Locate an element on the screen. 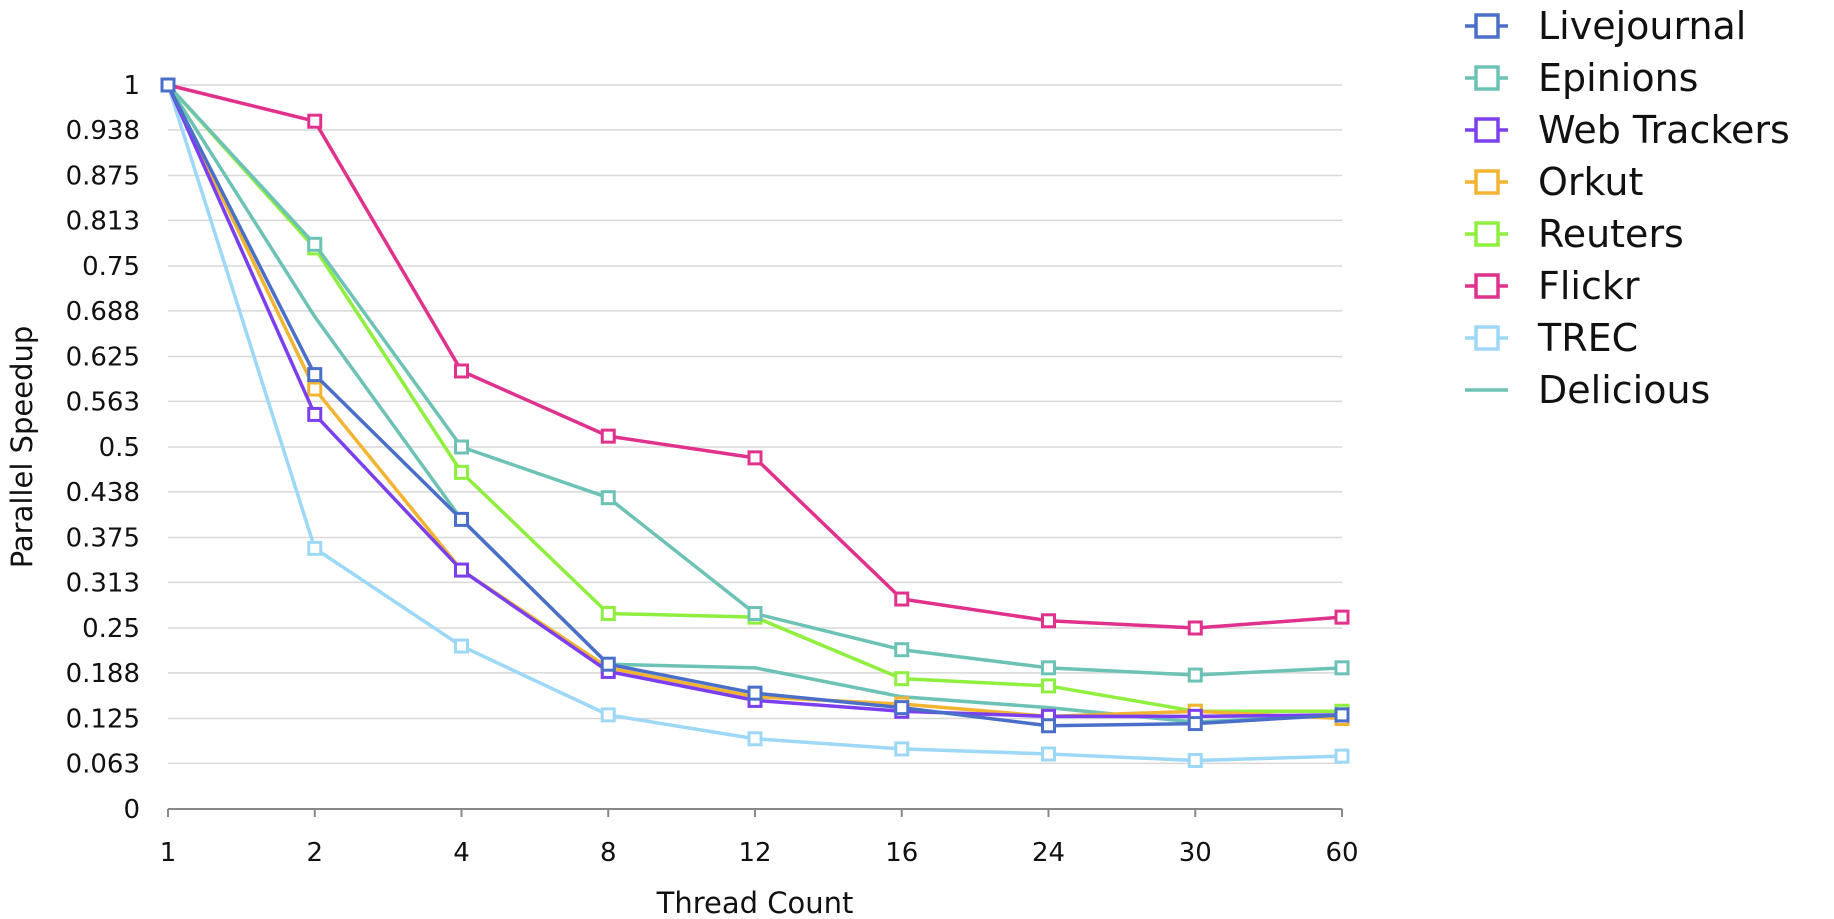  y-tick-label: 0.125 is located at coordinates (103, 720).